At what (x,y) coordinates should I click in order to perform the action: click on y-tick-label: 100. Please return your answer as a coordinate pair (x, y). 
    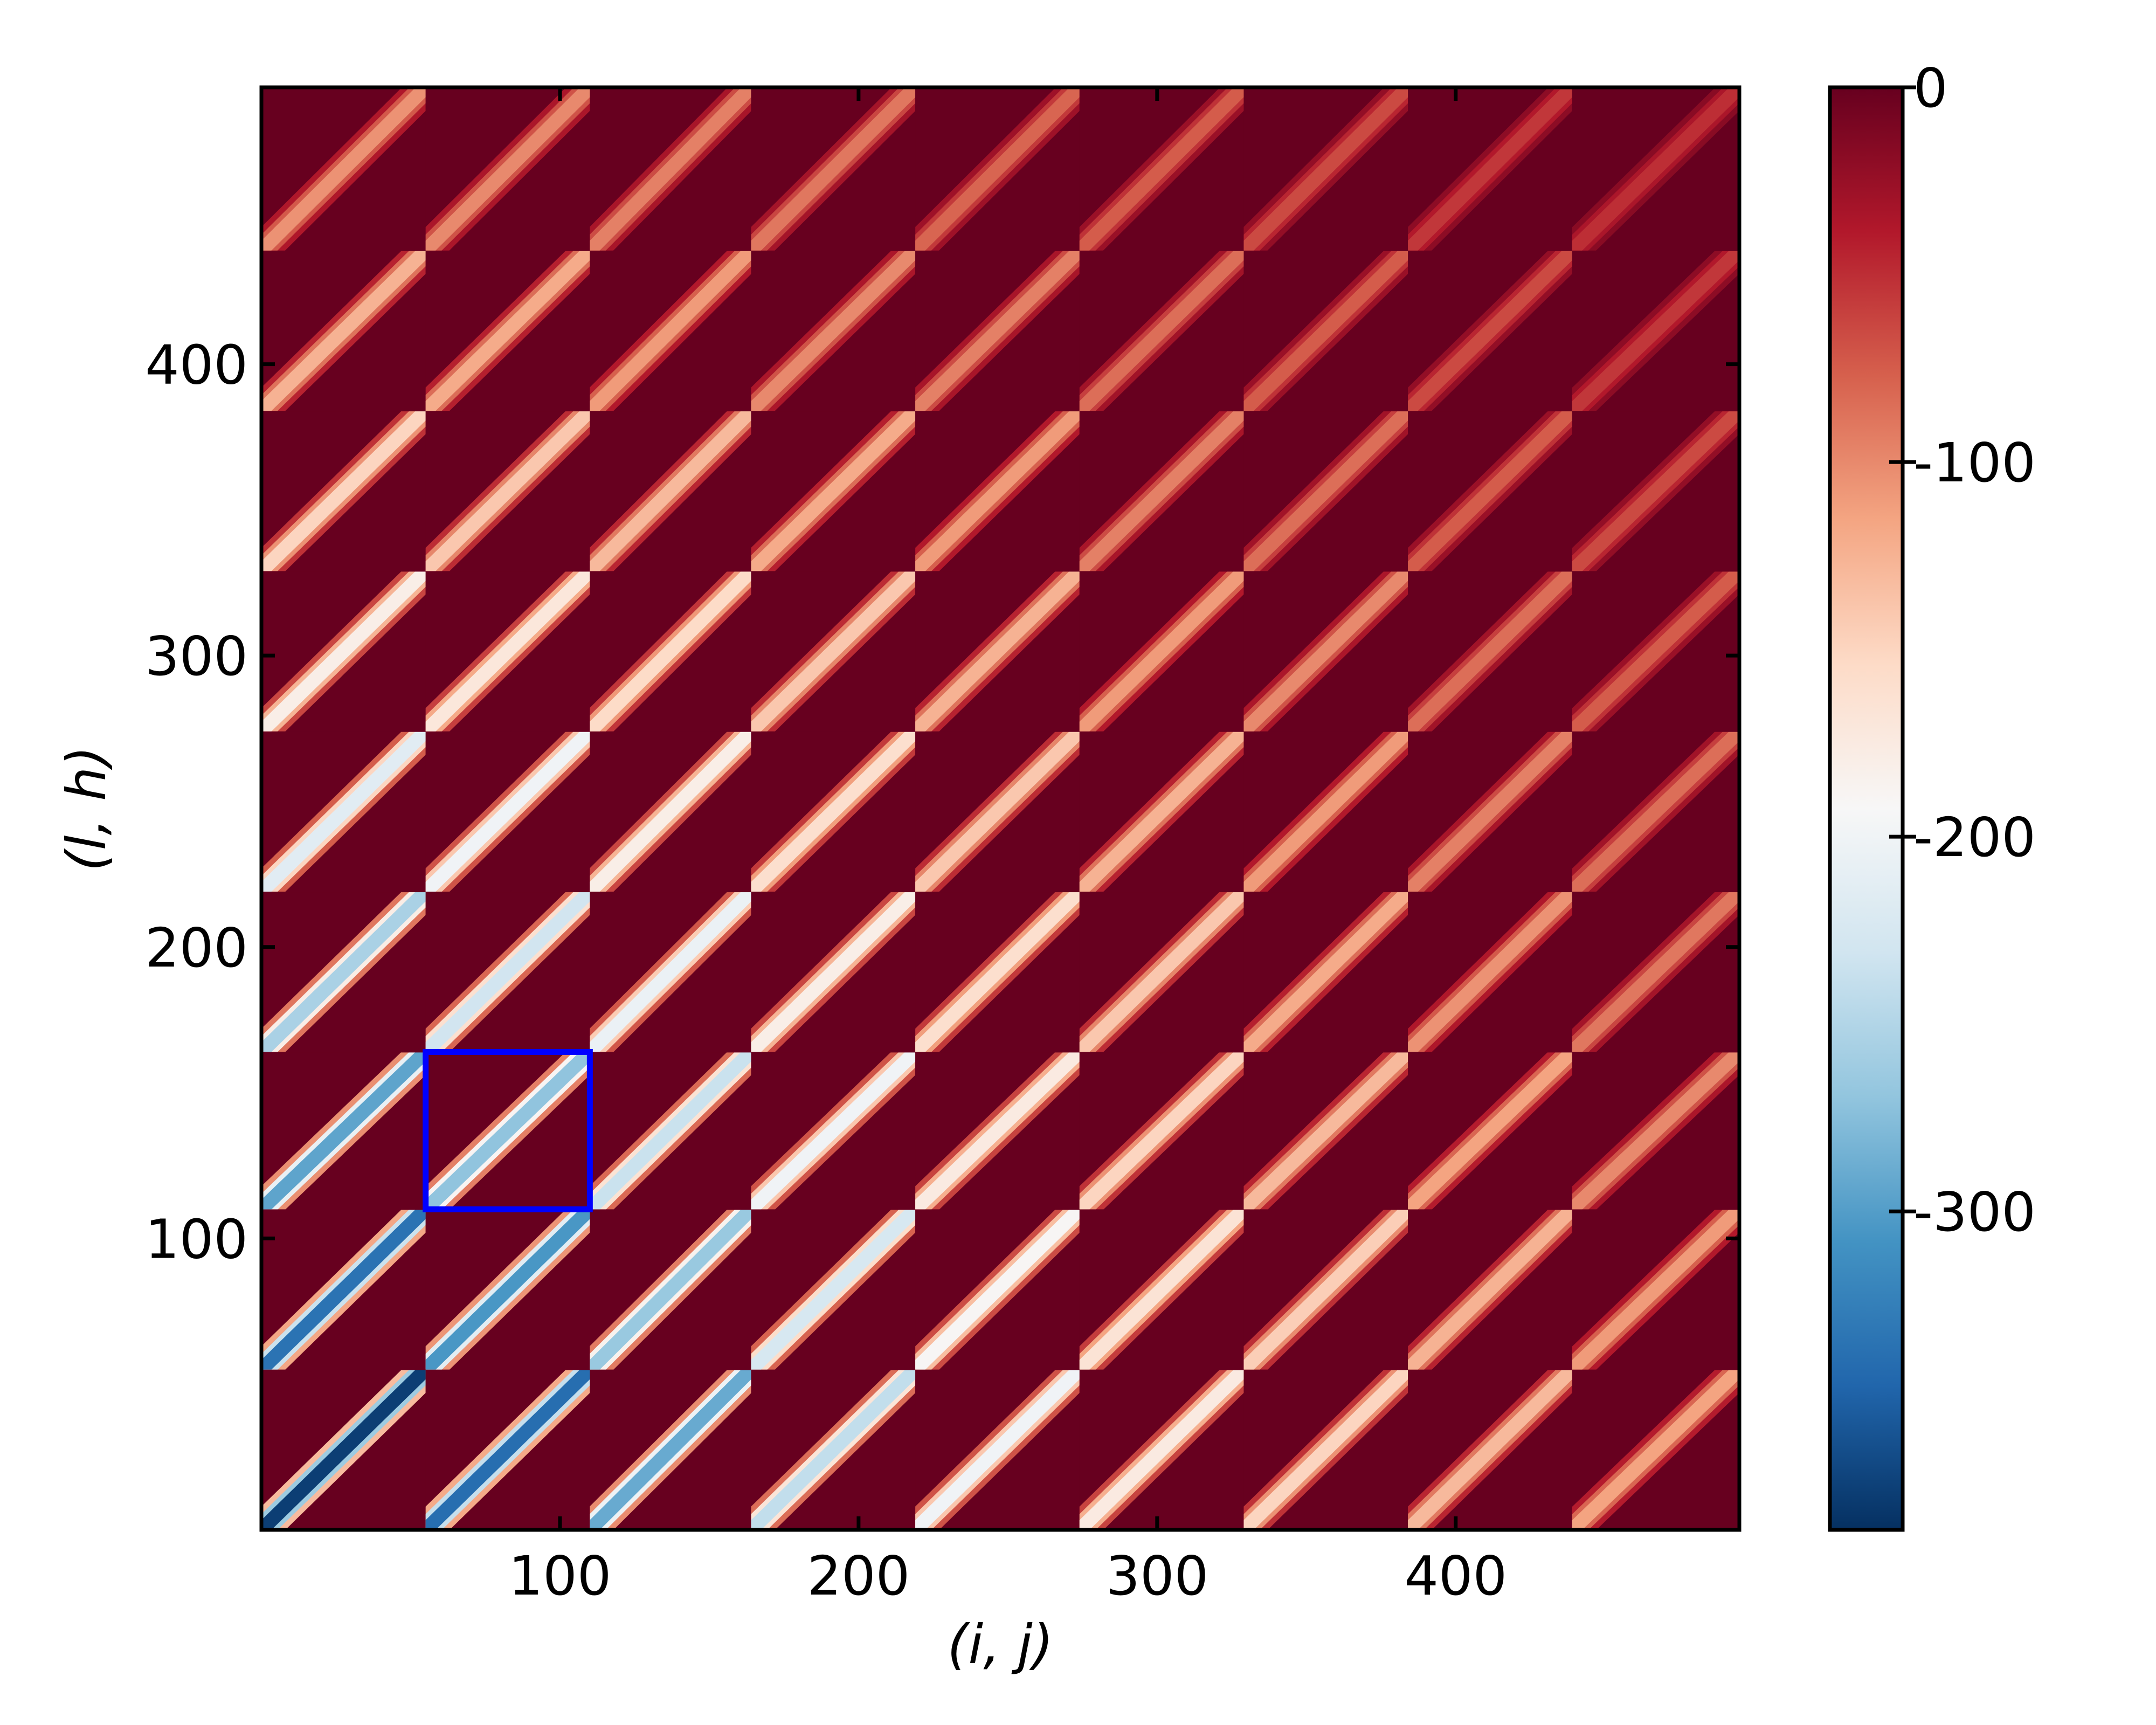
    Looking at the image, I should click on (196, 1239).